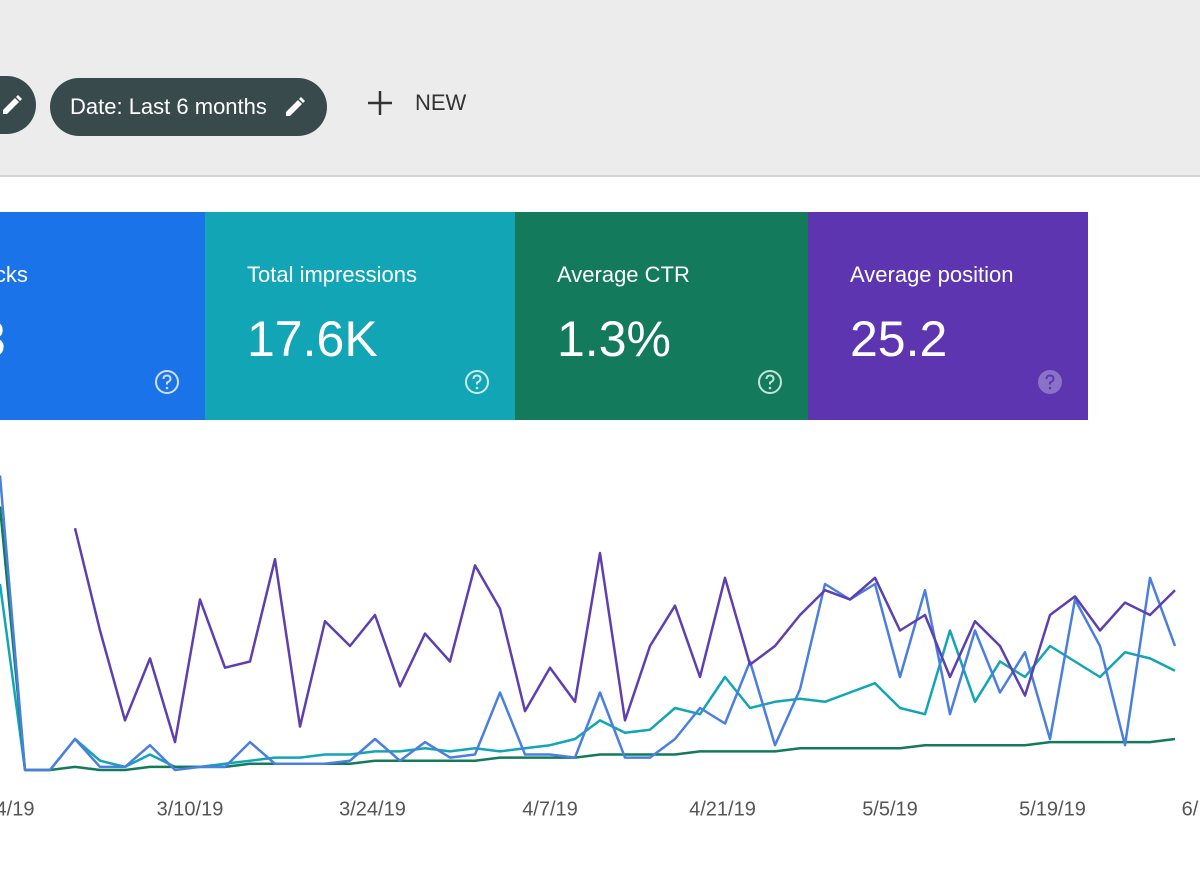  Describe the element at coordinates (899, 339) in the screenshot. I see `metric-value: 25.2` at that location.